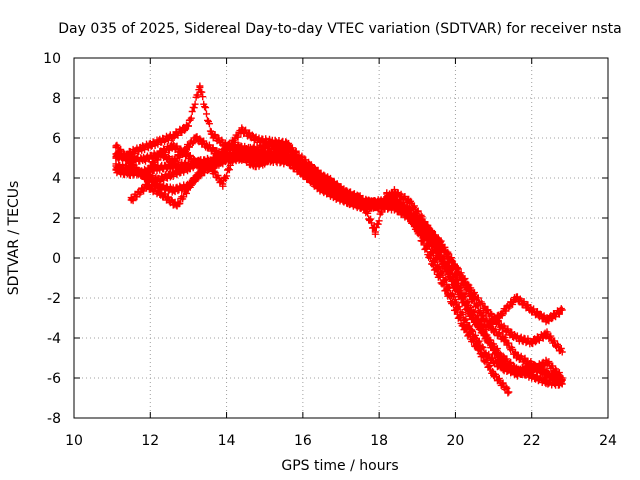 The height and width of the screenshot is (480, 640). I want to click on y-tick-label: 8, so click(56, 99).